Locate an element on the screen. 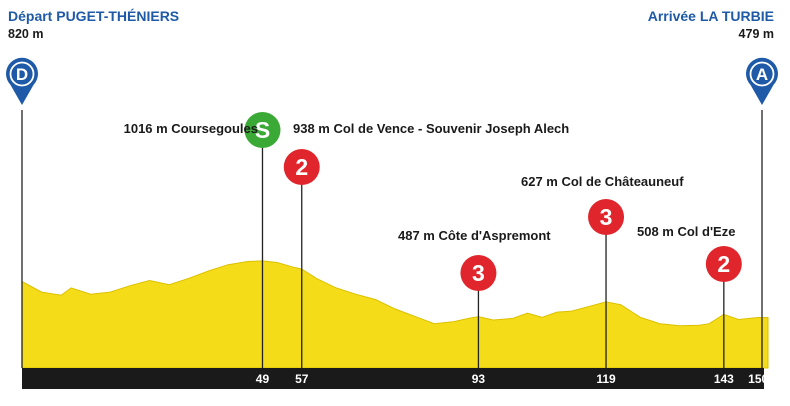  climb-label: 627 m Col de Châteauneuf is located at coordinates (602, 181).